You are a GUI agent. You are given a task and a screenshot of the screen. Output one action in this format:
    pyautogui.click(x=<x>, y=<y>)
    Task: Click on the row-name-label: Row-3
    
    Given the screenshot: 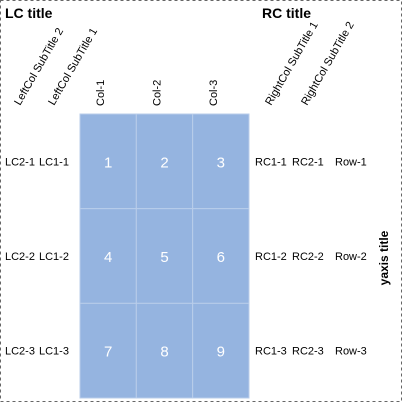 What is the action you would take?
    pyautogui.click(x=351, y=352)
    